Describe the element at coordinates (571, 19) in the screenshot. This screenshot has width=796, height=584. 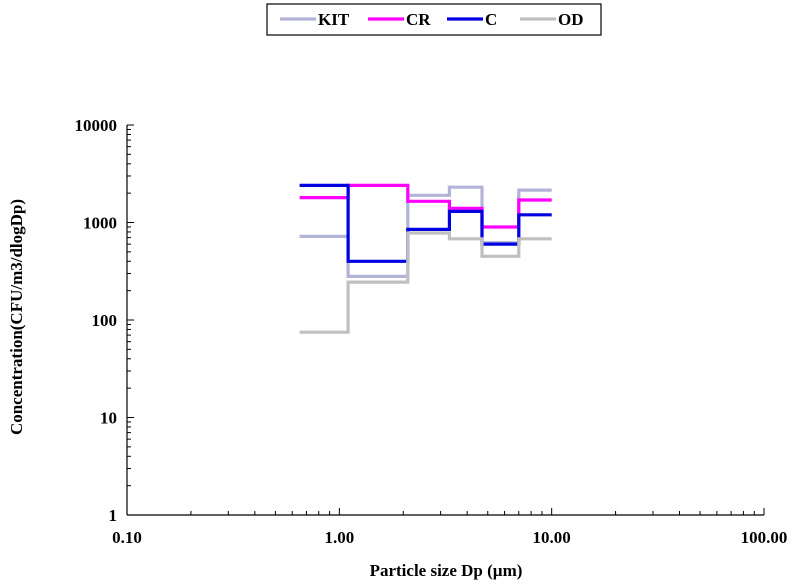
I see `legend-label-od: OD` at that location.